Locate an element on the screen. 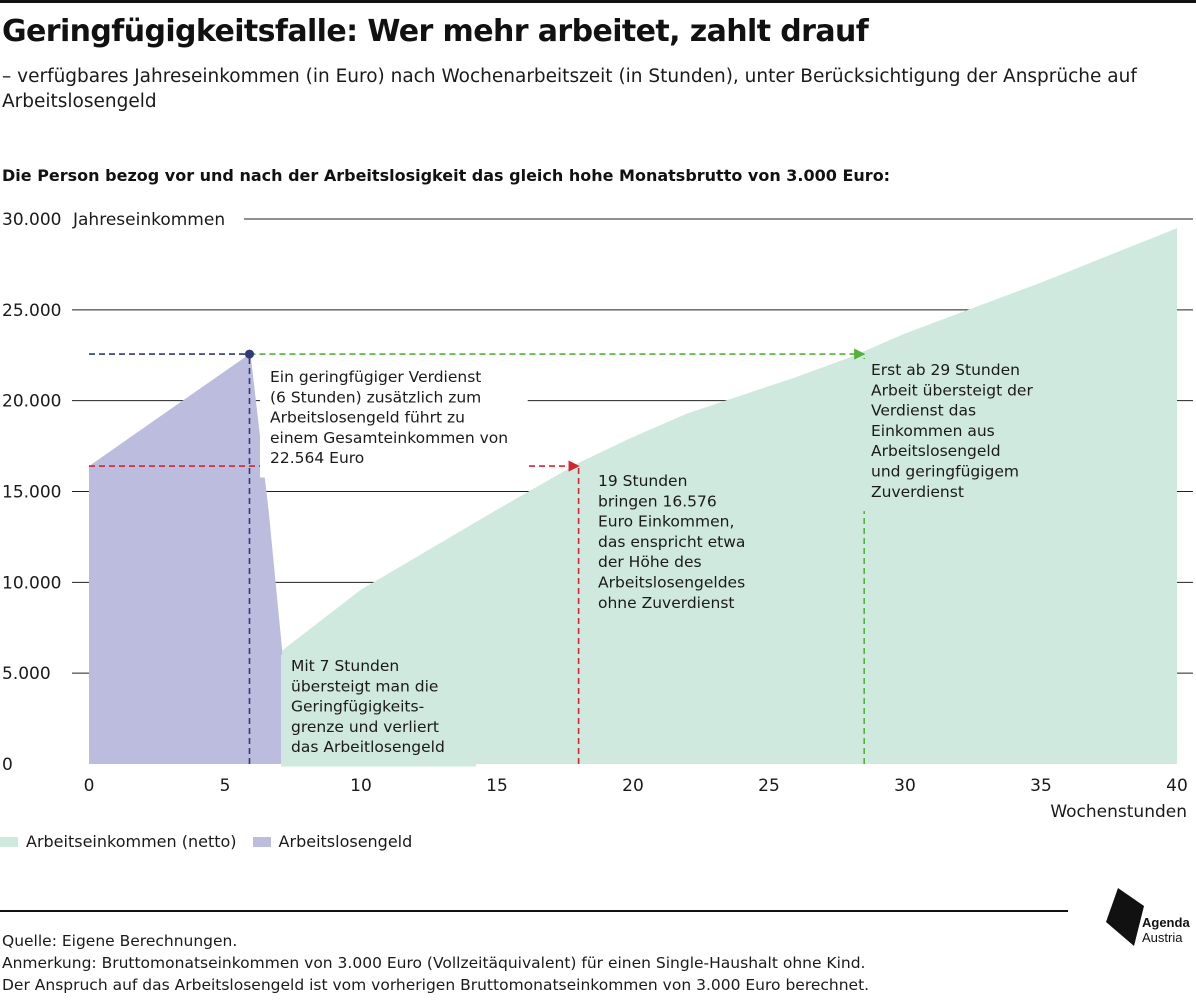 The image size is (1196, 1000). y-tick-label: 20.000 is located at coordinates (31, 402).